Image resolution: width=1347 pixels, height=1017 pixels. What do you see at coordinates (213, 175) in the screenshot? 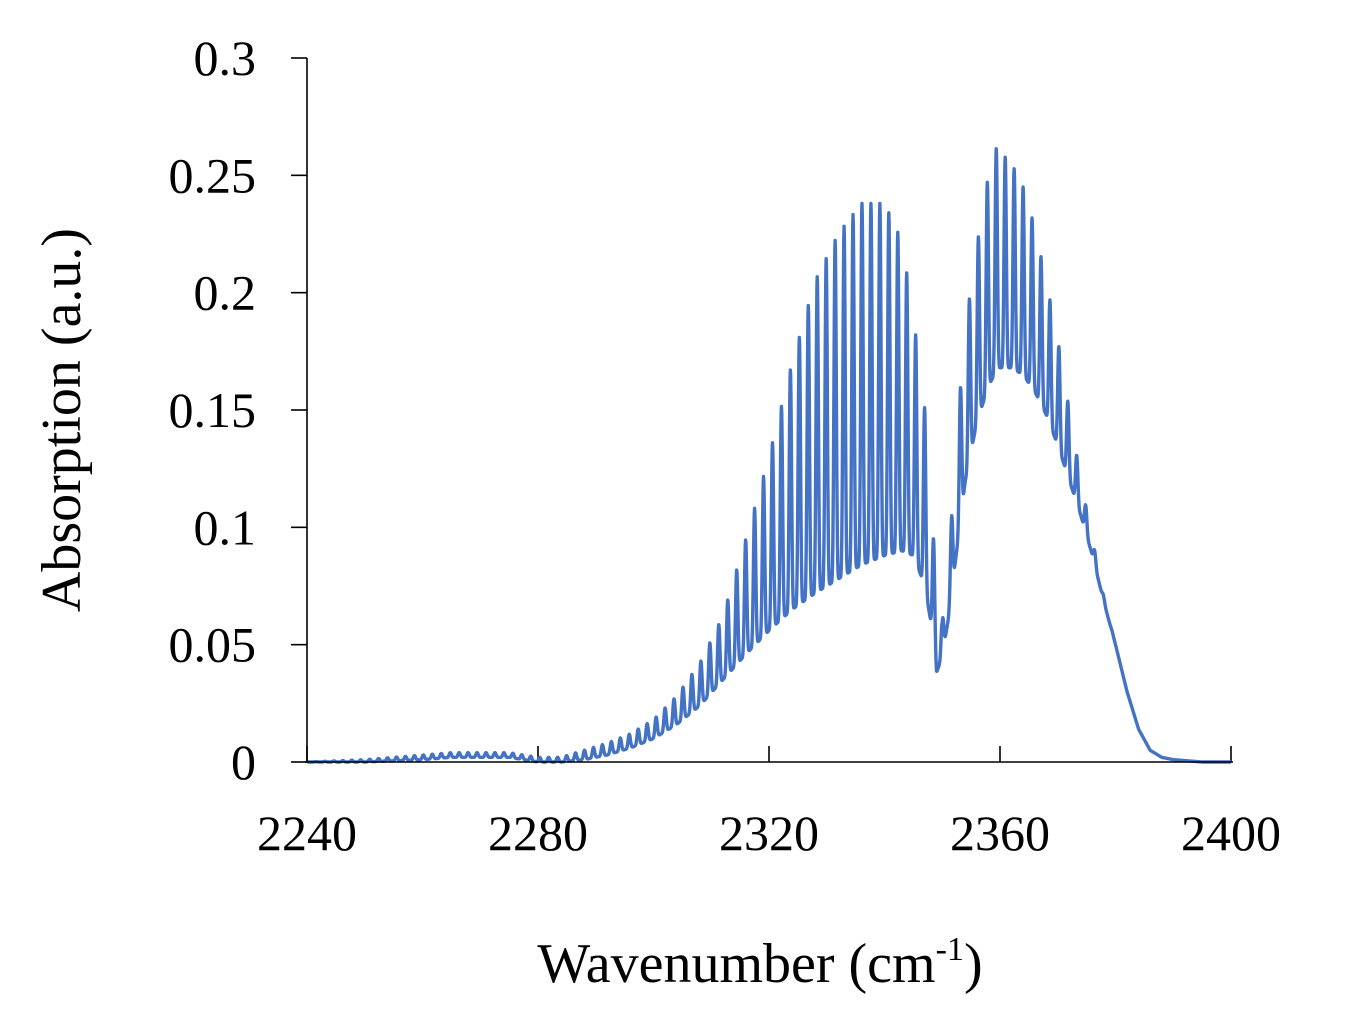
I see `y-tick-label: 0.25` at bounding box center [213, 175].